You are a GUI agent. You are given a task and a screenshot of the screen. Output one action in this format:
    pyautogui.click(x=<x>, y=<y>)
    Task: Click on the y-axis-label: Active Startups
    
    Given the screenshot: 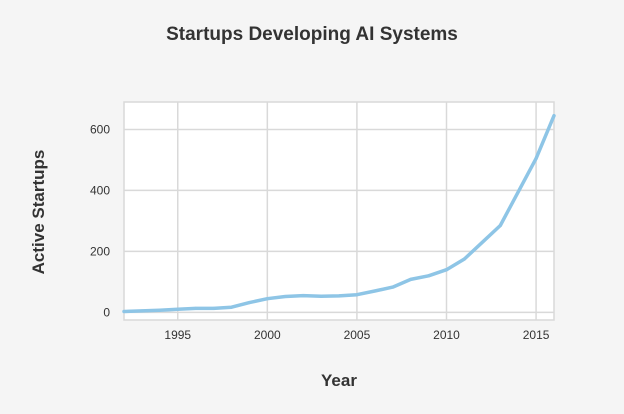 What is the action you would take?
    pyautogui.click(x=38, y=212)
    